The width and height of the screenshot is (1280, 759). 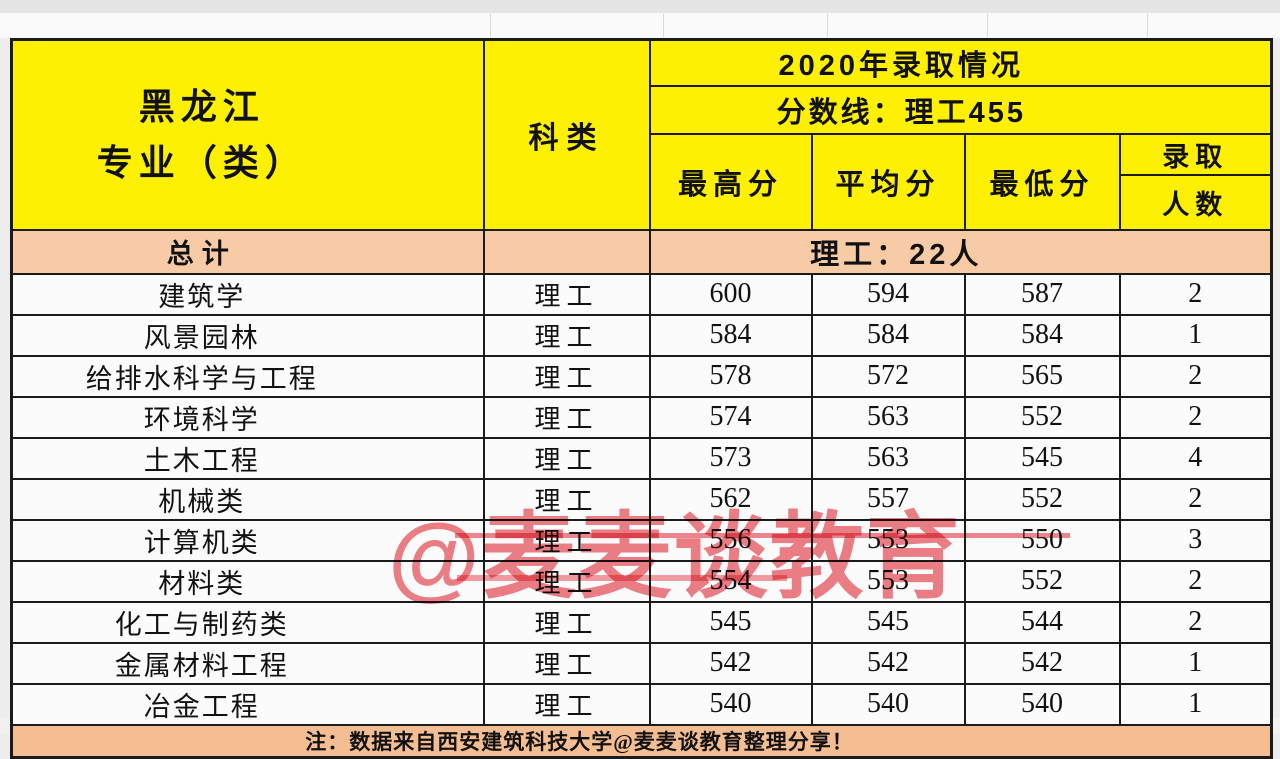 I want to click on header-row-2: 分数线：理工455, so click(x=642, y=109).